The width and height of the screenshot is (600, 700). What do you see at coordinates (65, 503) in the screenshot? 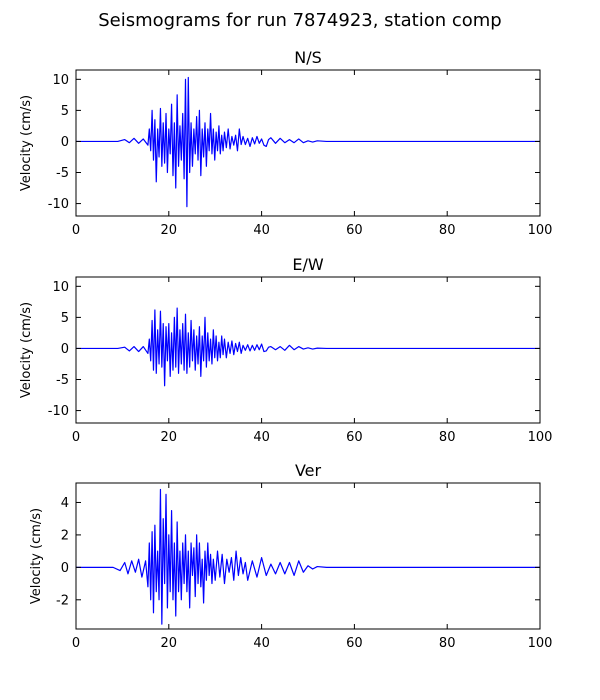
I see `y-tick-label: 4` at bounding box center [65, 503].